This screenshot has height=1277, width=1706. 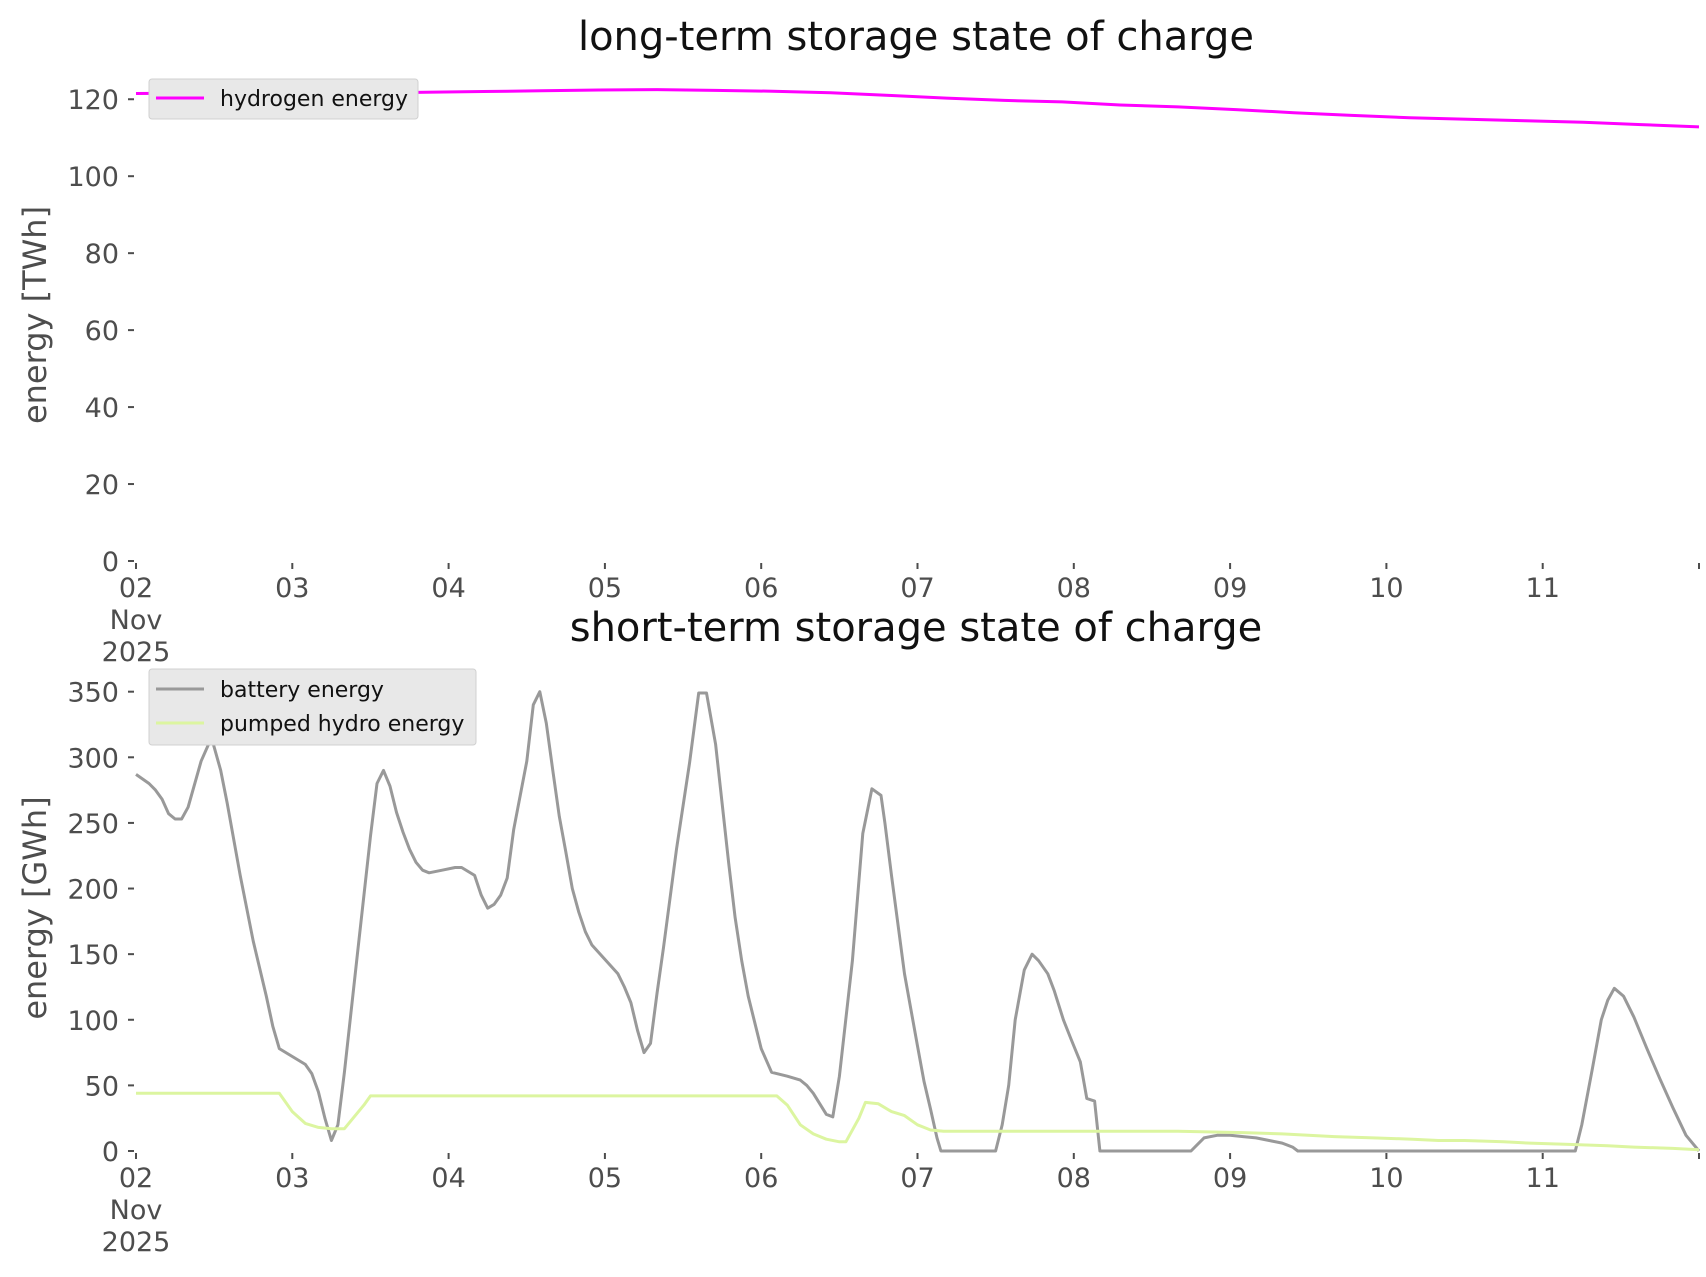 What do you see at coordinates (916, 628) in the screenshot?
I see `chart-title: short-term storage state of charge` at bounding box center [916, 628].